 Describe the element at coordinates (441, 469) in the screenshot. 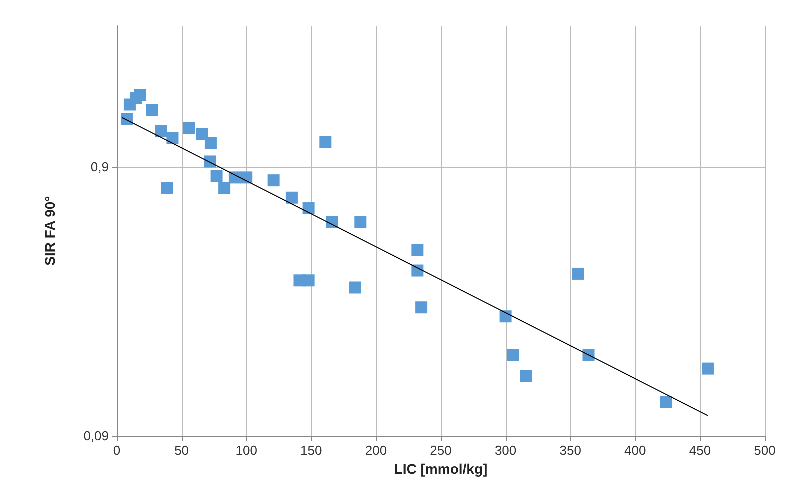

I see `x-axis-title: LIC [mmol/kg]` at that location.